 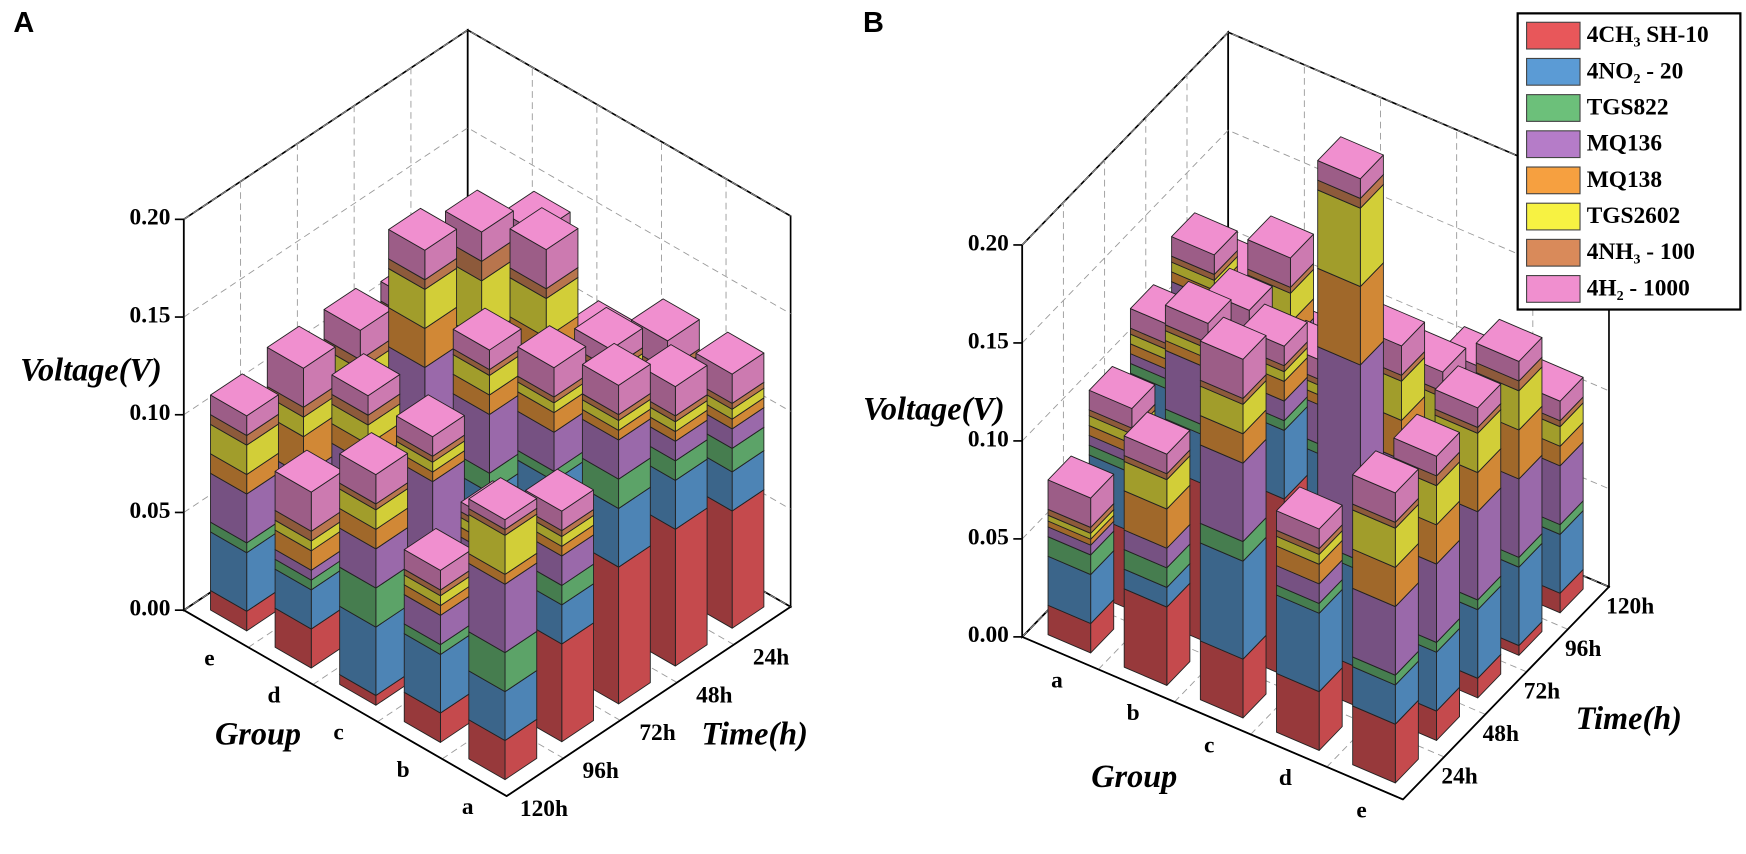 I want to click on y-tick-label: 0.10, so click(x=150, y=413).